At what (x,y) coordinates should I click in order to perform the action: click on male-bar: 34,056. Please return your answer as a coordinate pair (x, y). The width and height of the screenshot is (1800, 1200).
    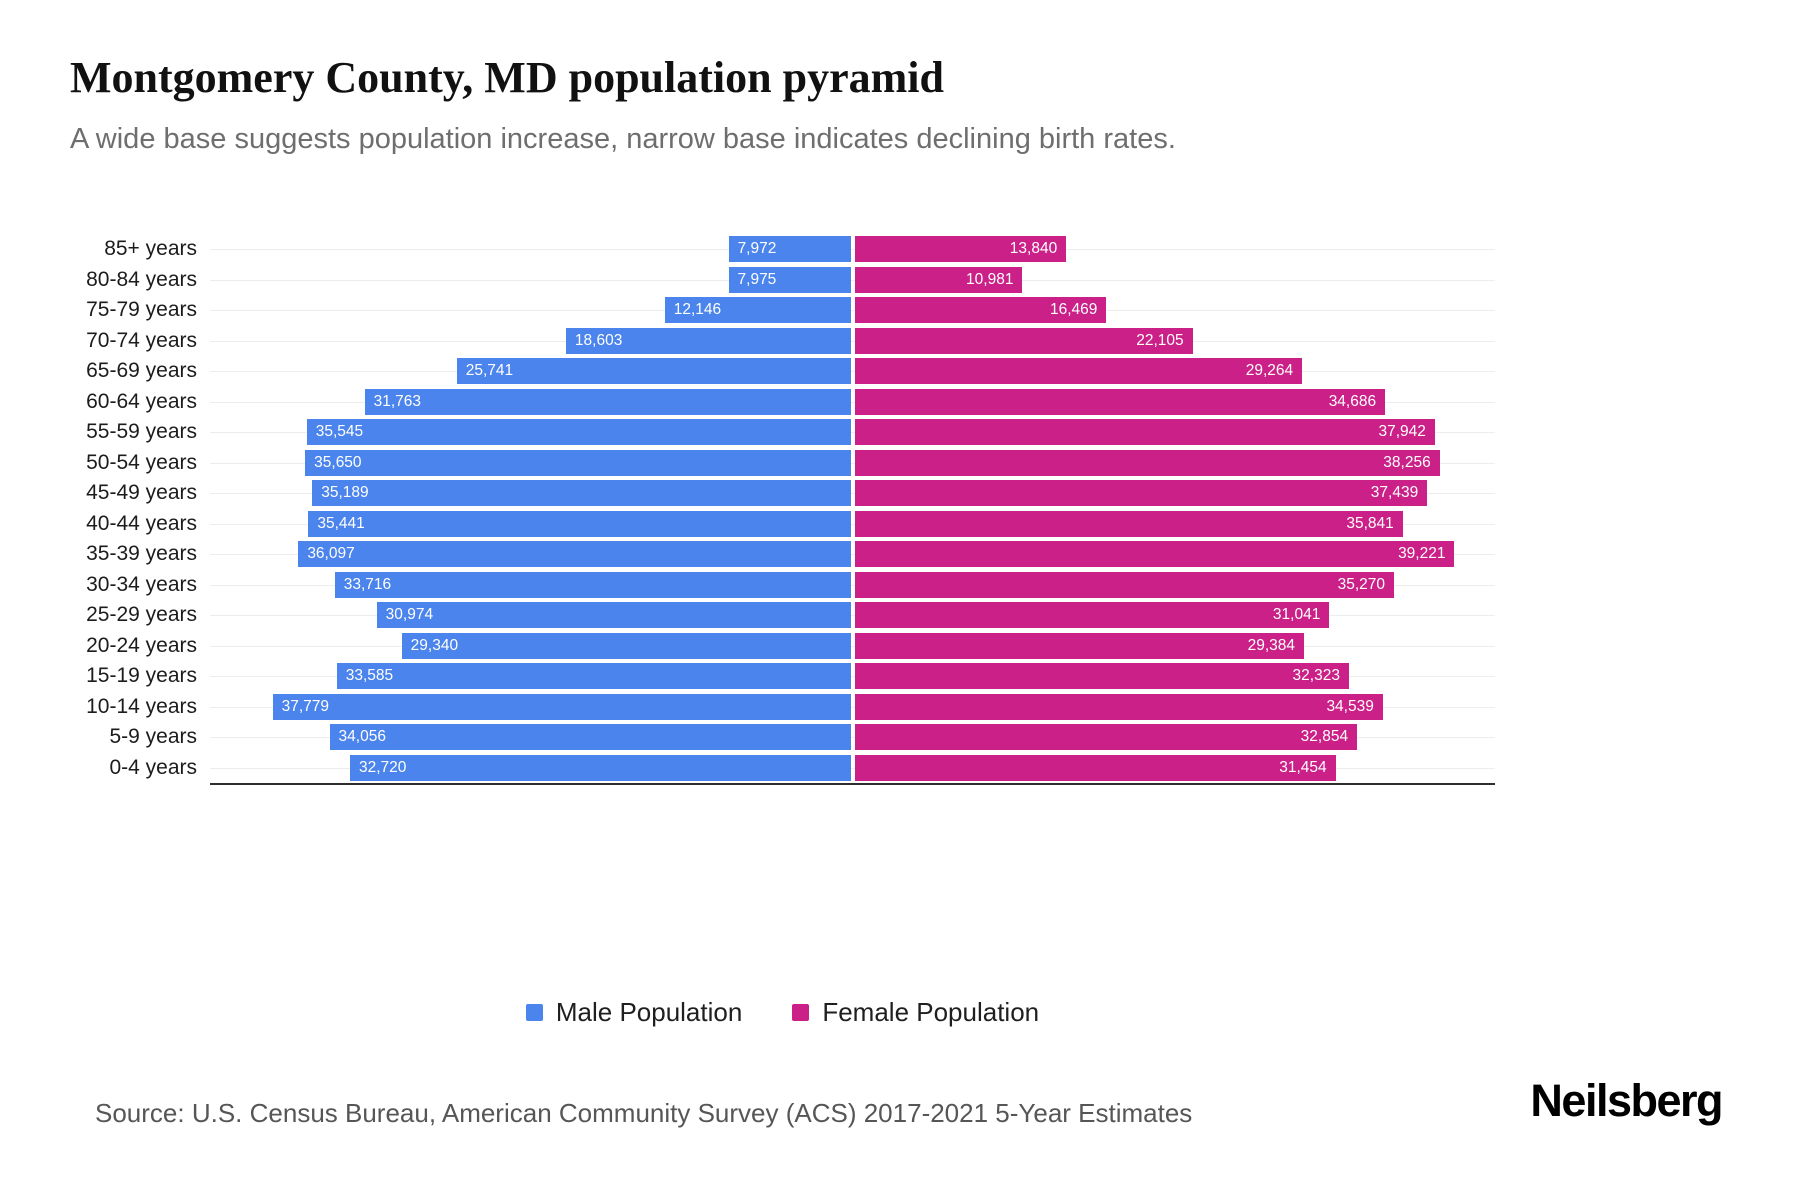
    Looking at the image, I should click on (590, 737).